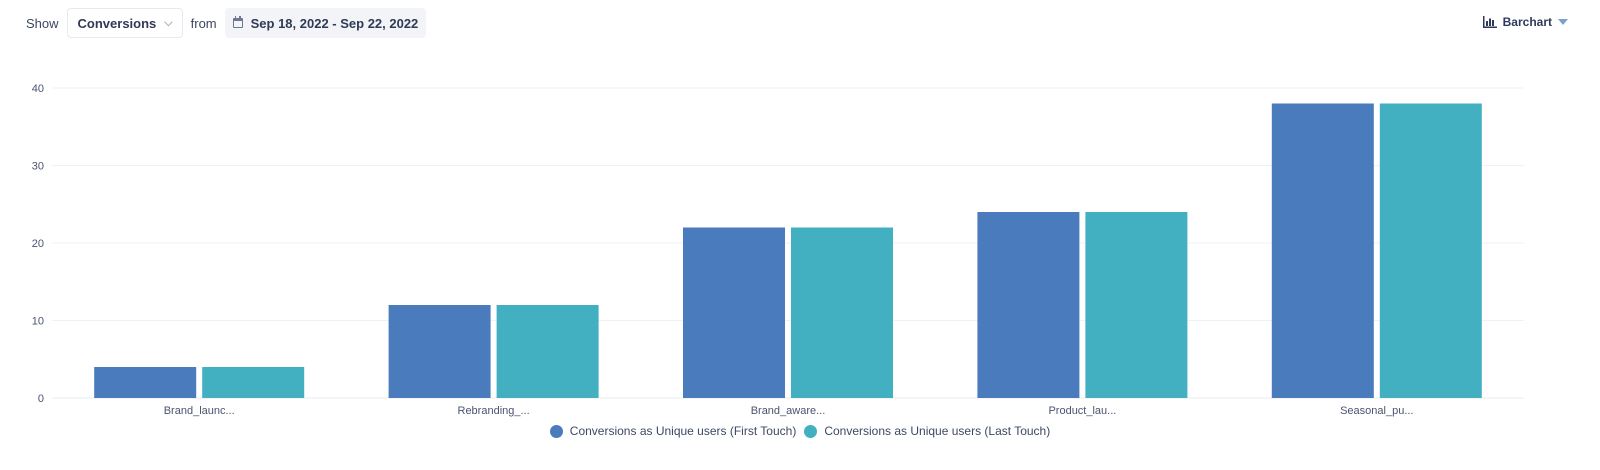 The image size is (1600, 470). What do you see at coordinates (42, 23) in the screenshot?
I see `show-label: Show` at bounding box center [42, 23].